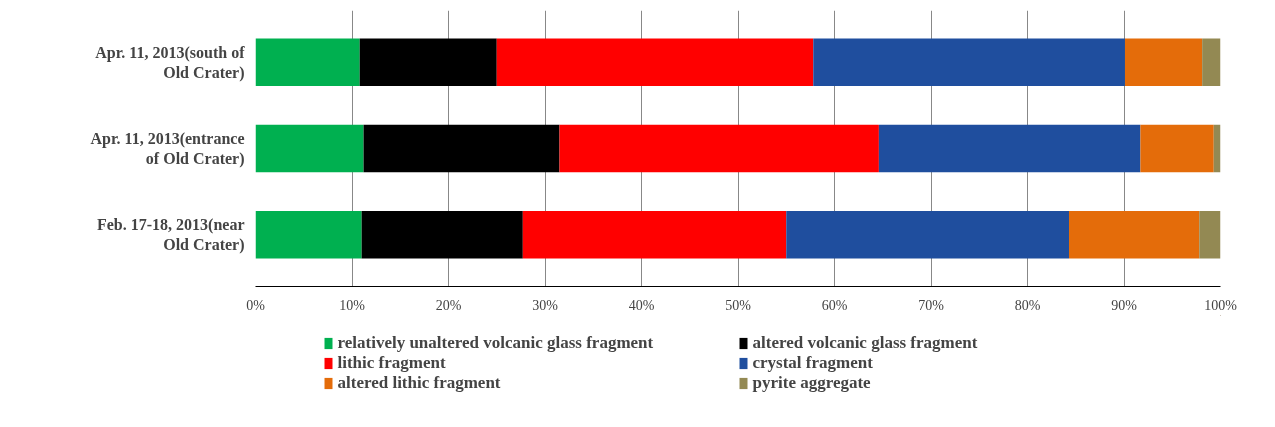 The image size is (1275, 427). What do you see at coordinates (170, 235) in the screenshot?
I see `y-tick-label: Feb. 17-18, 2013(near Old Crater)` at bounding box center [170, 235].